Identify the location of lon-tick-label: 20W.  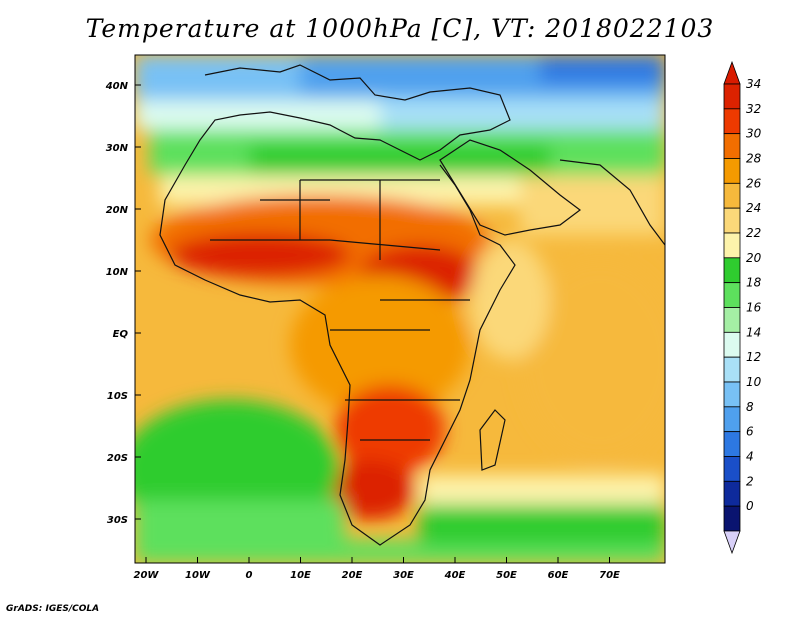
(147, 575).